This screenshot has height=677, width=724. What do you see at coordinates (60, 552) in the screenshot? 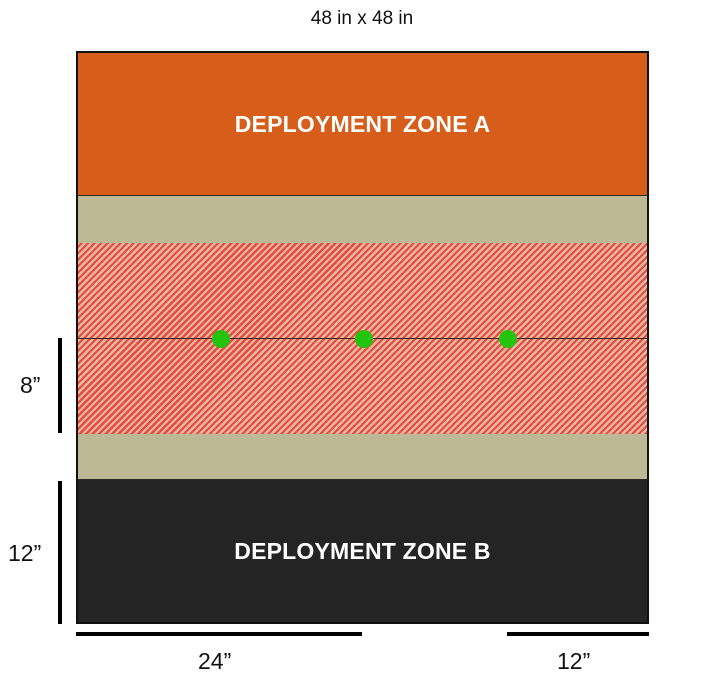
I see `measure-bar-left-lower` at bounding box center [60, 552].